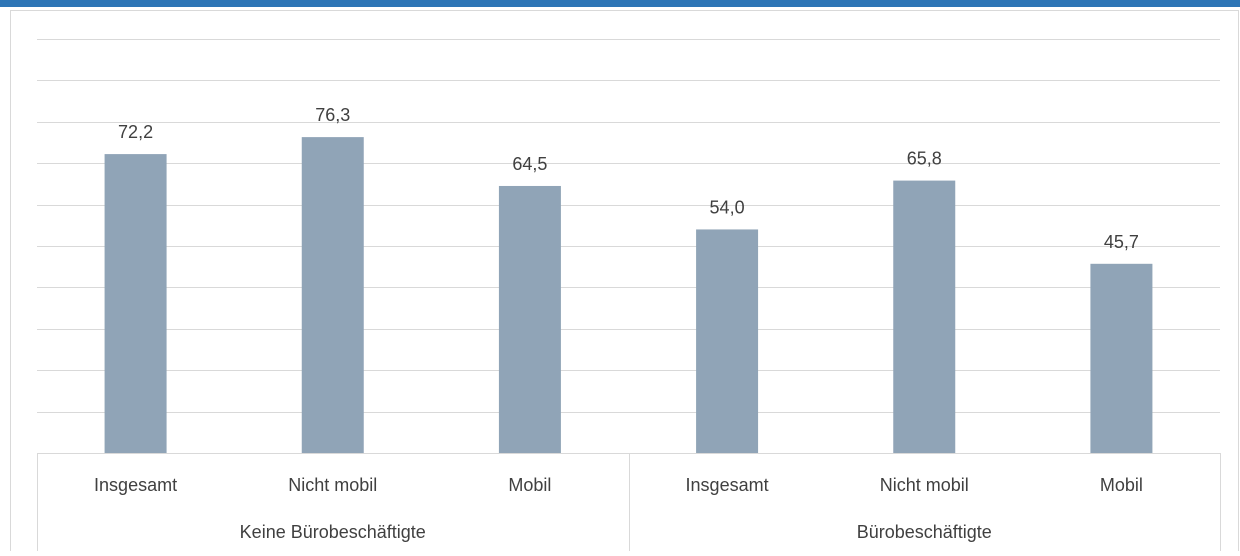 This screenshot has width=1240, height=556. I want to click on data-label: 45,7, so click(1121, 242).